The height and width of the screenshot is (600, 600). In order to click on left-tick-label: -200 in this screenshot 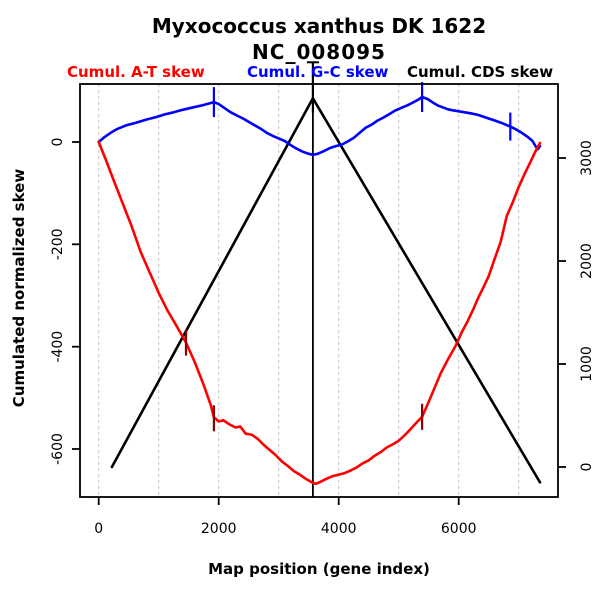, I will do `click(58, 244)`.